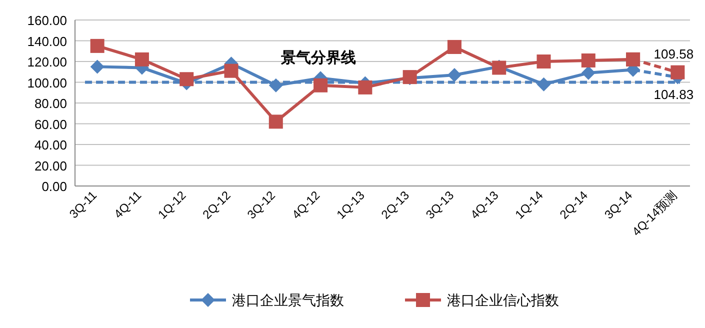 Image resolution: width=705 pixels, height=328 pixels. I want to click on y-tick-label: 140.00, so click(47, 41).